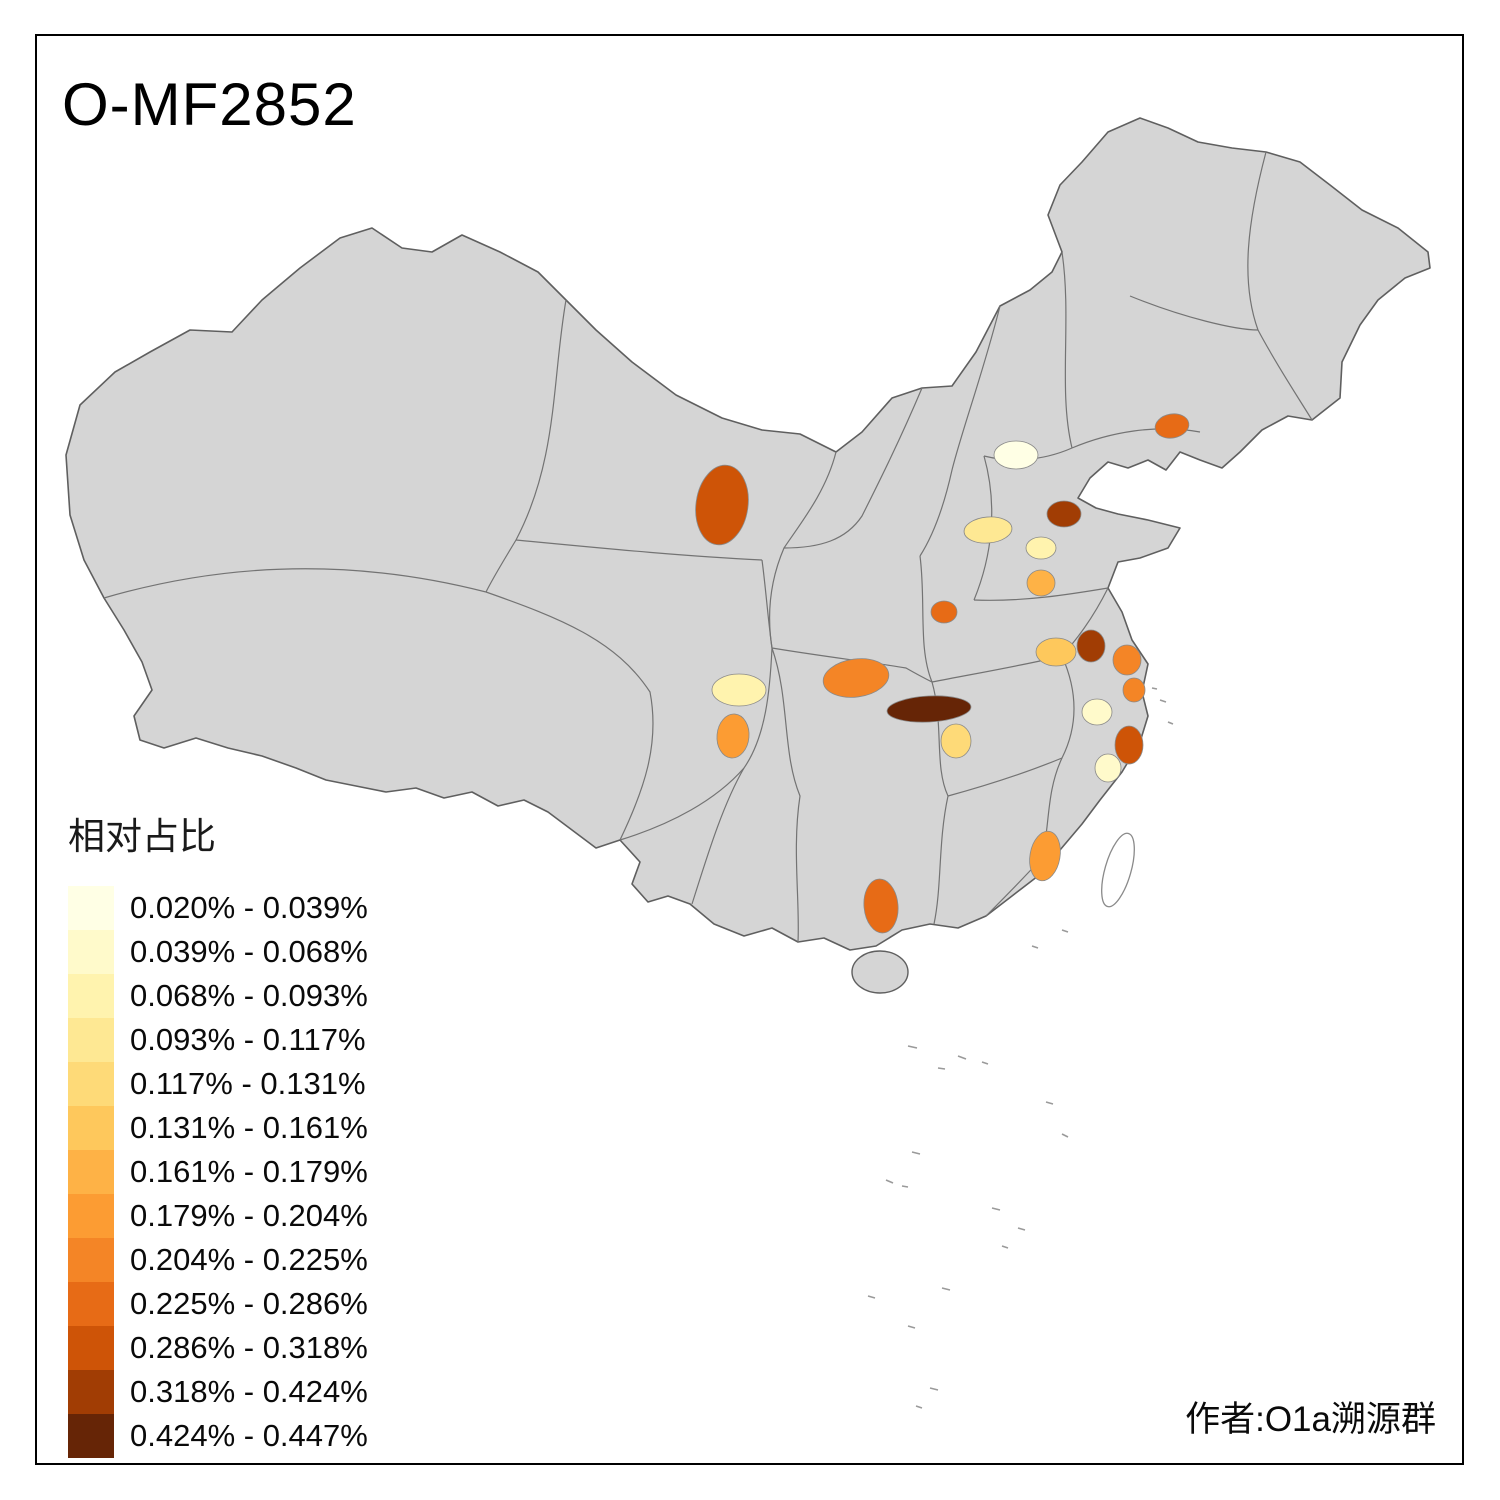 Image resolution: width=1500 pixels, height=1500 pixels. I want to click on legend-row: 0.318% - 0.424%, so click(218, 1392).